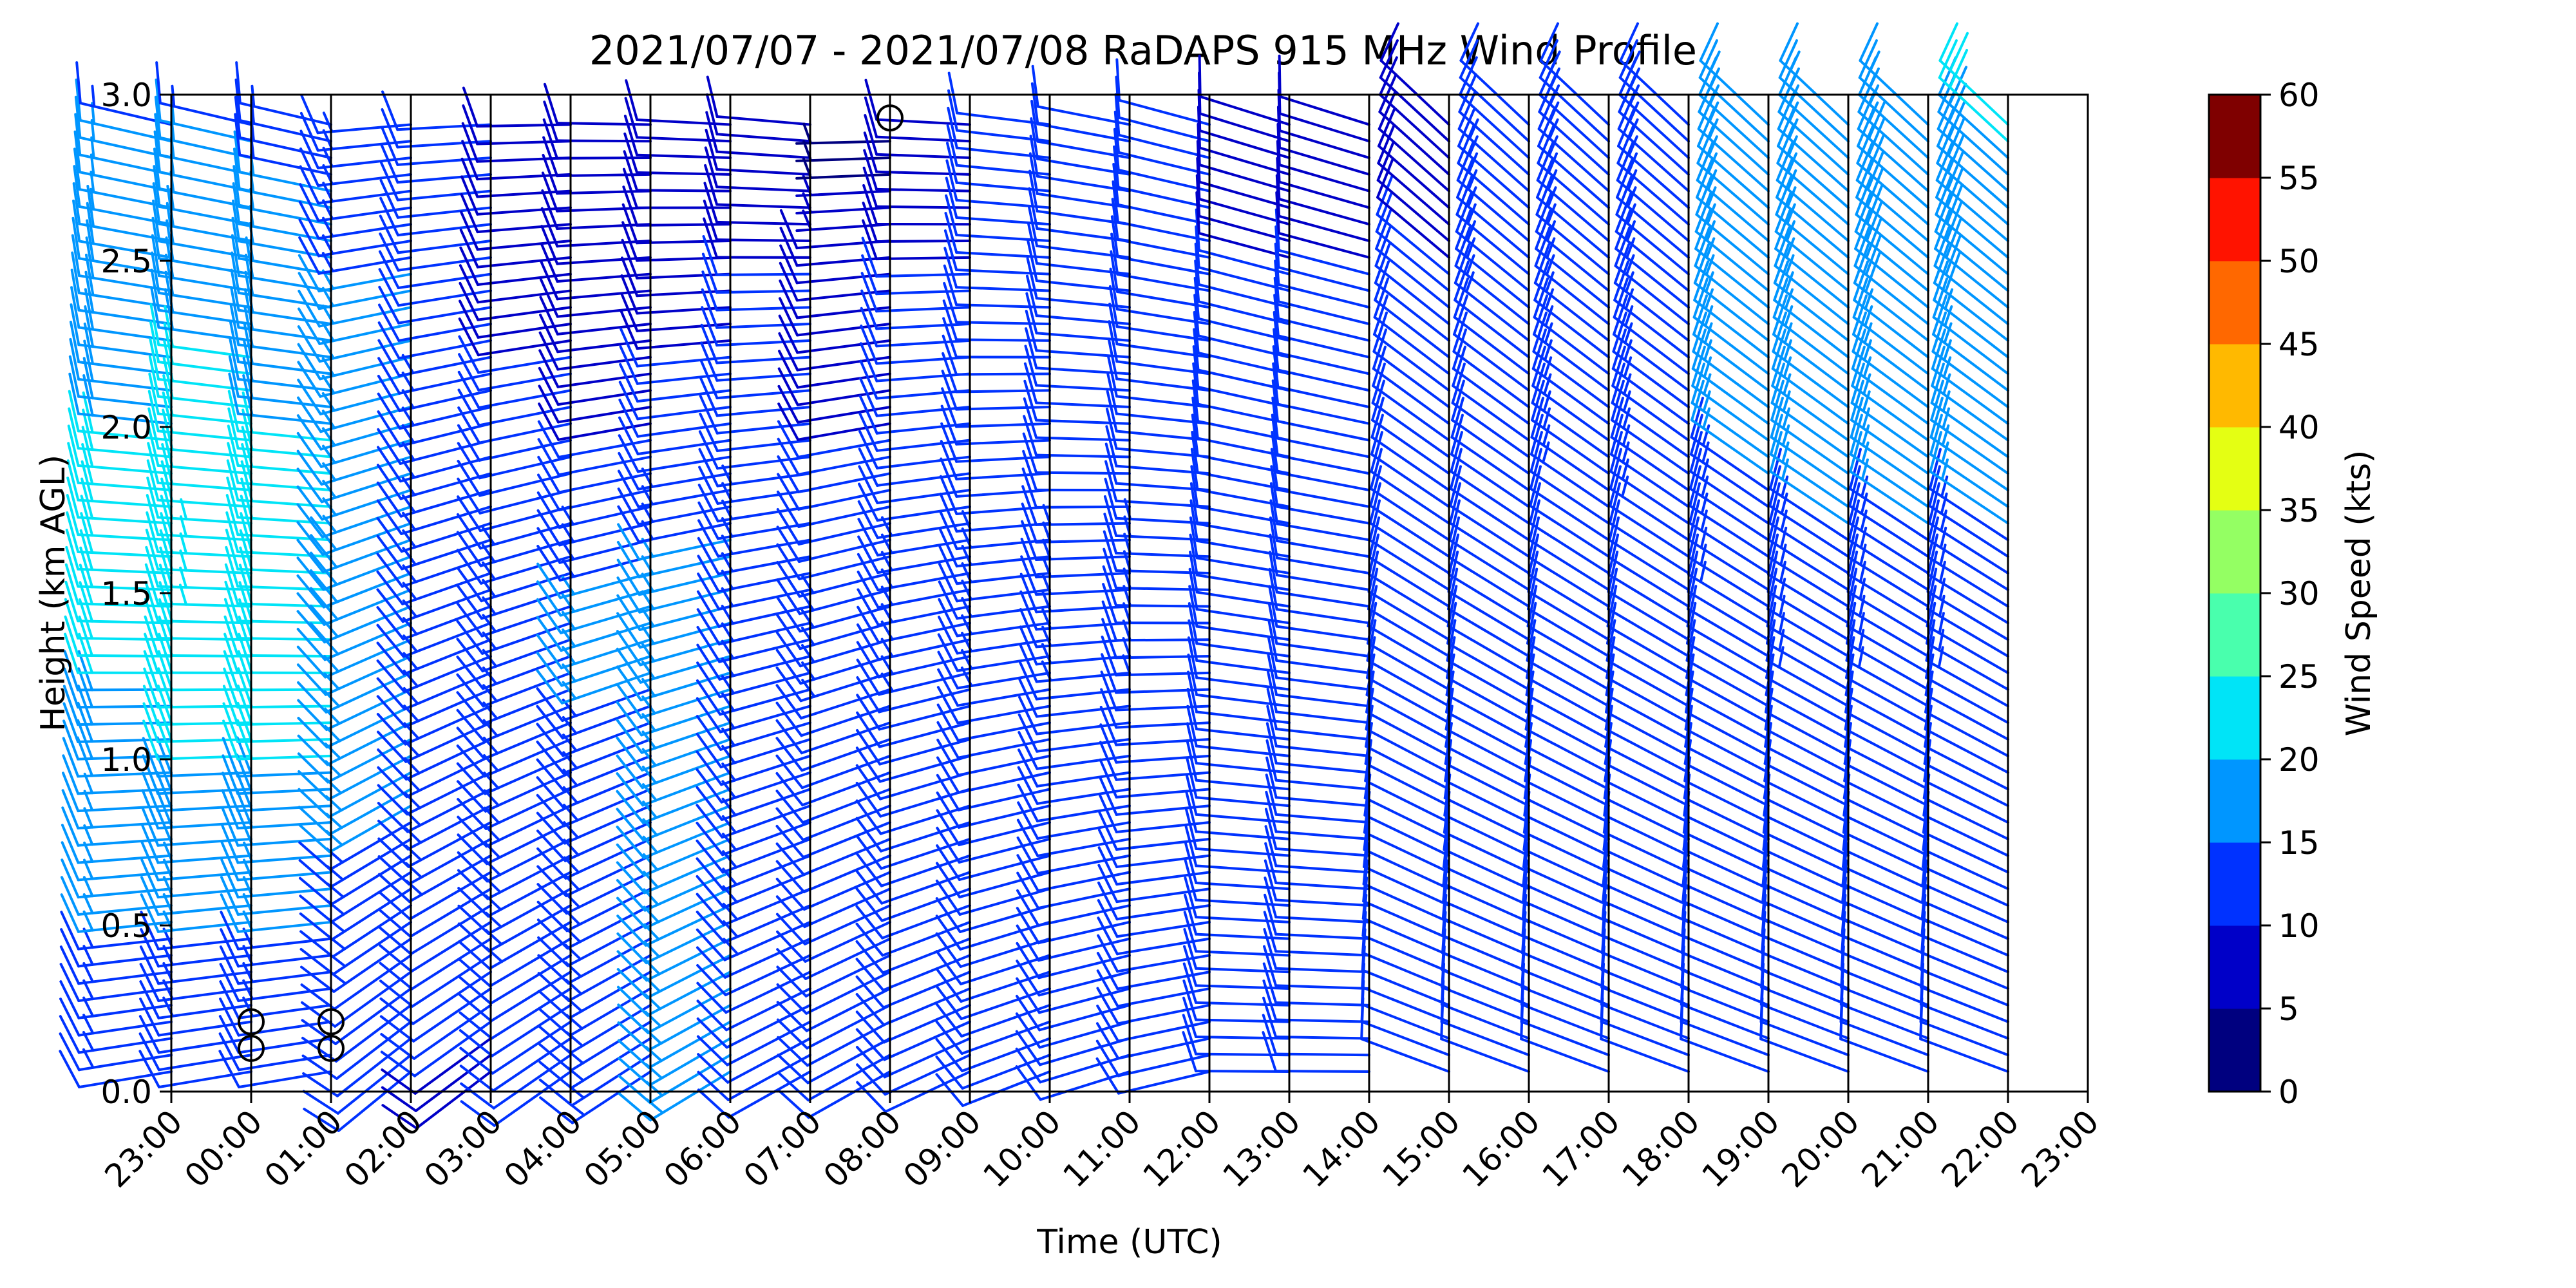  I want to click on colorbar-segment, so click(2234, 136).